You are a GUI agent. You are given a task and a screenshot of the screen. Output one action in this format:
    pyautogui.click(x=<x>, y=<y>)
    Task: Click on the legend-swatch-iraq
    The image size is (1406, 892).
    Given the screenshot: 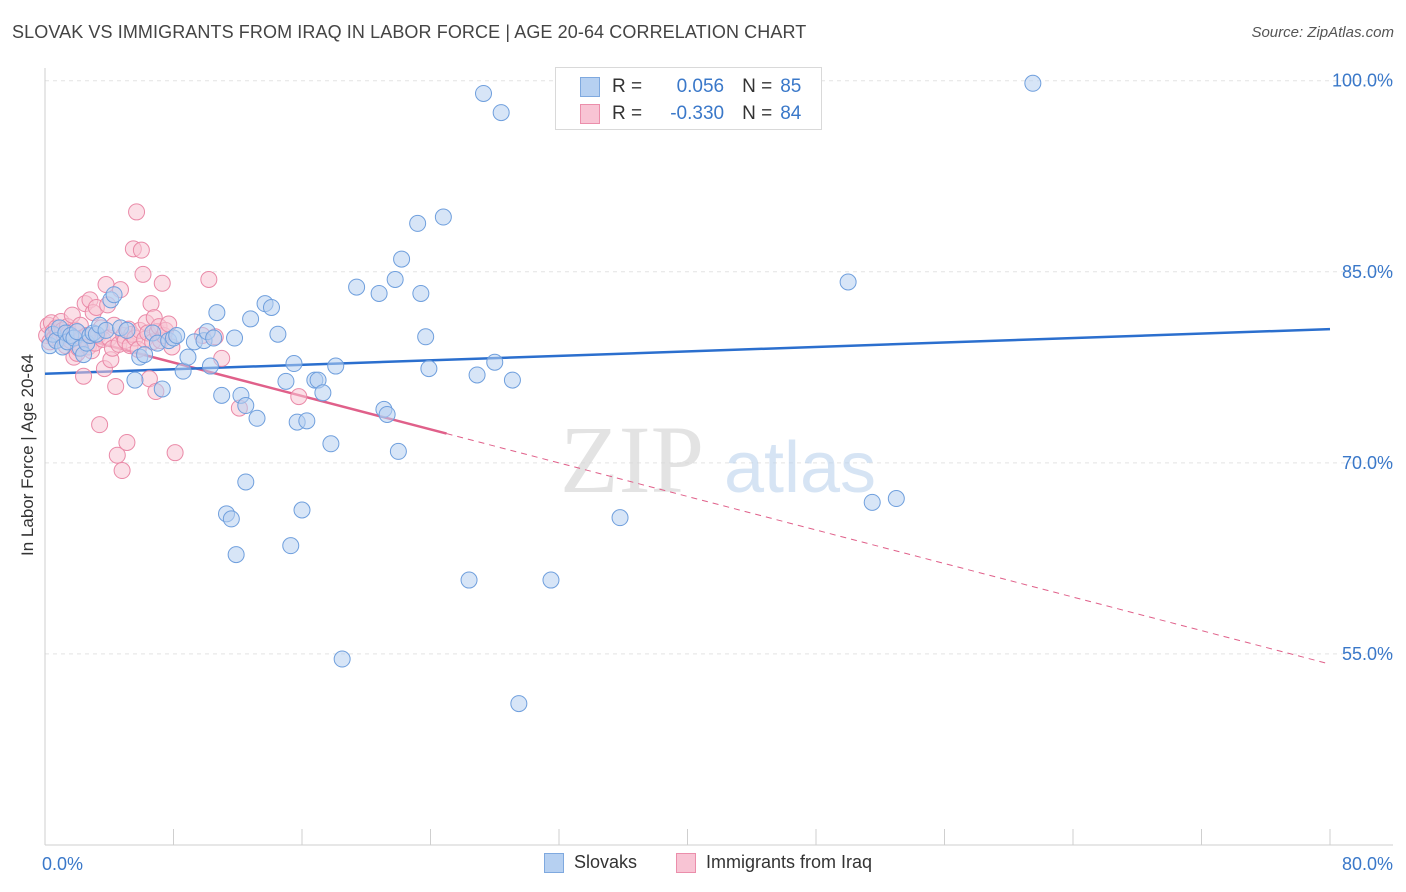 What is the action you would take?
    pyautogui.click(x=590, y=114)
    